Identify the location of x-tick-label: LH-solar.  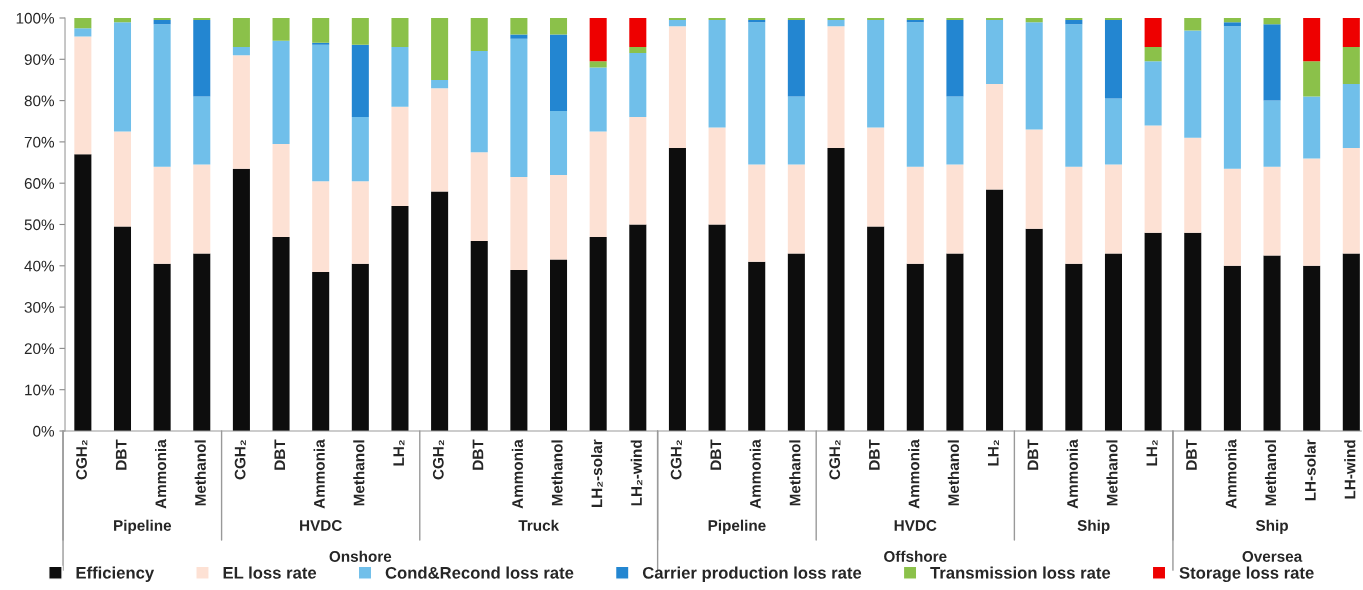
(1310, 470).